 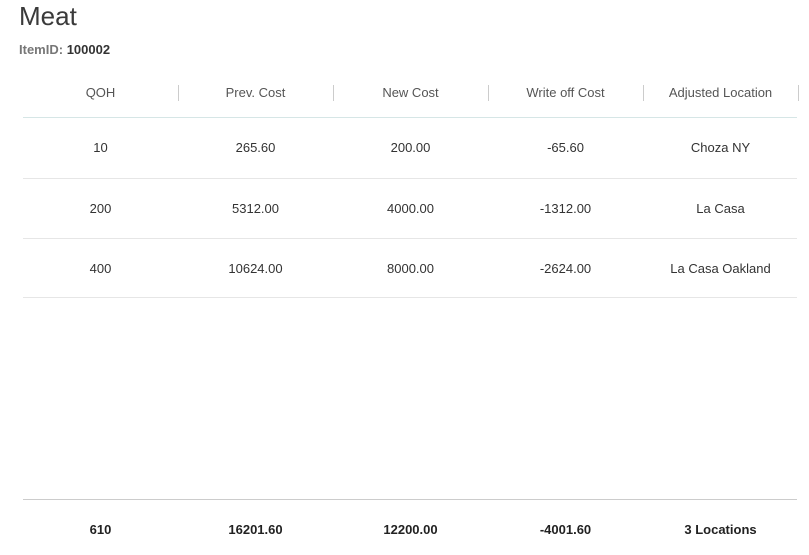 I want to click on cell: Choza NY, so click(x=720, y=147).